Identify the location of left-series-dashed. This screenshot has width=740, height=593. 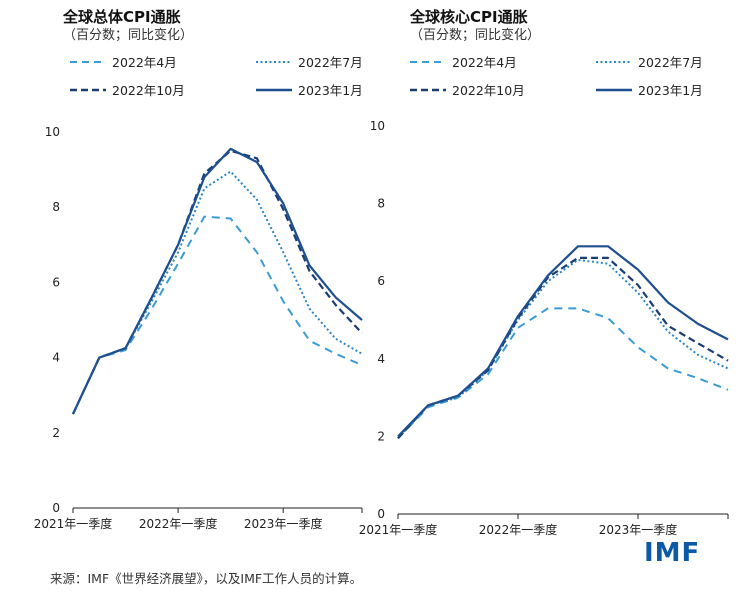
(217, 315).